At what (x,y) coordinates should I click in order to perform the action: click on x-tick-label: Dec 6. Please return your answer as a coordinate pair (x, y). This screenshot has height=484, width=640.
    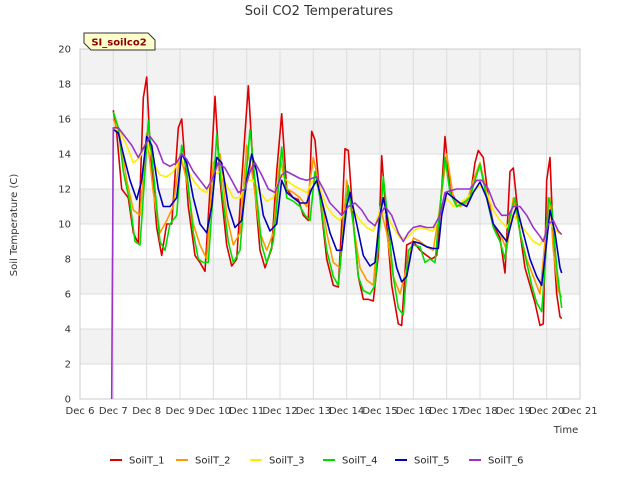
    Looking at the image, I should click on (80, 411).